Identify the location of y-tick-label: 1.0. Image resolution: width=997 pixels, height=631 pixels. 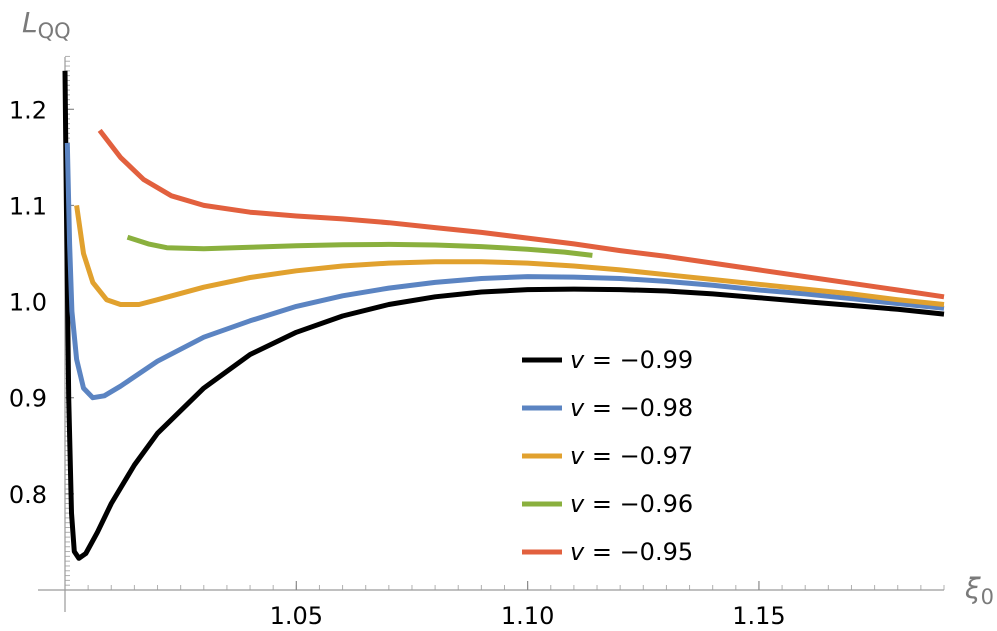
(28, 303).